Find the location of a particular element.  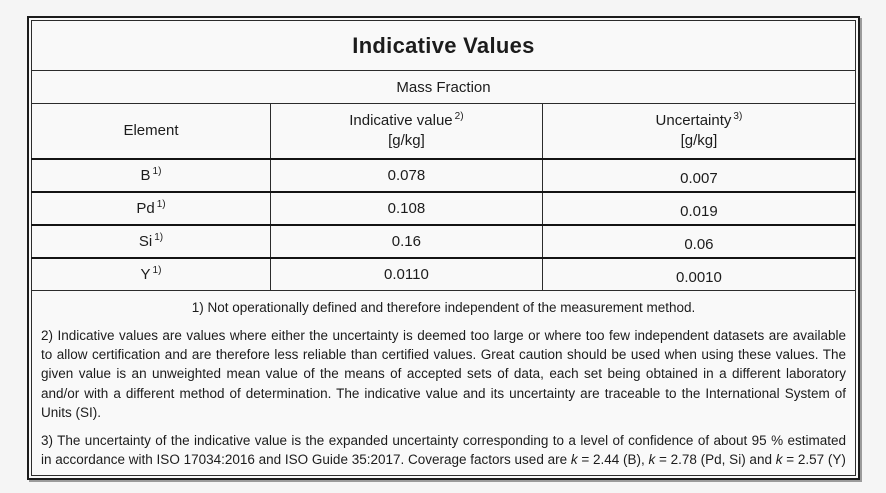

footnote-3-text: = 2.78 (Pd, Si) and is located at coordinates (715, 460).